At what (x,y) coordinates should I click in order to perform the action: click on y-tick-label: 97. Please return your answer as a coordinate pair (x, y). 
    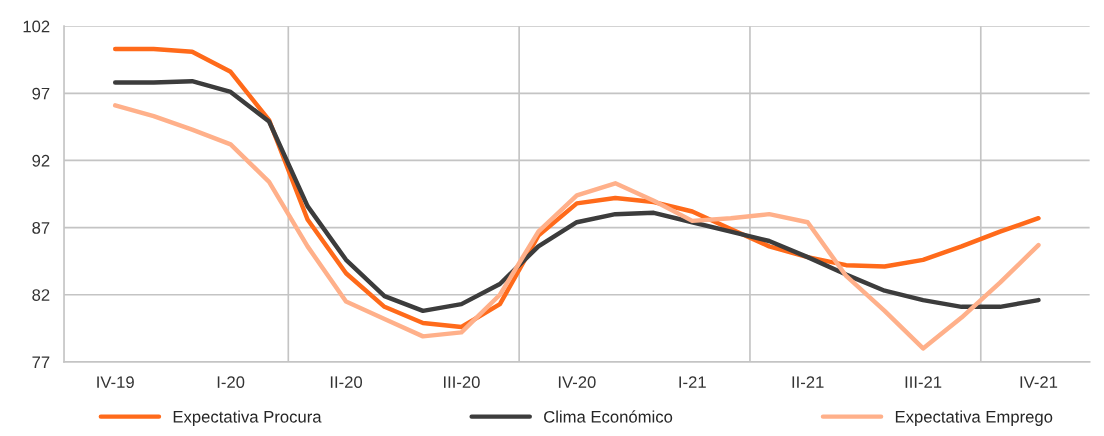
    Looking at the image, I should click on (41, 93).